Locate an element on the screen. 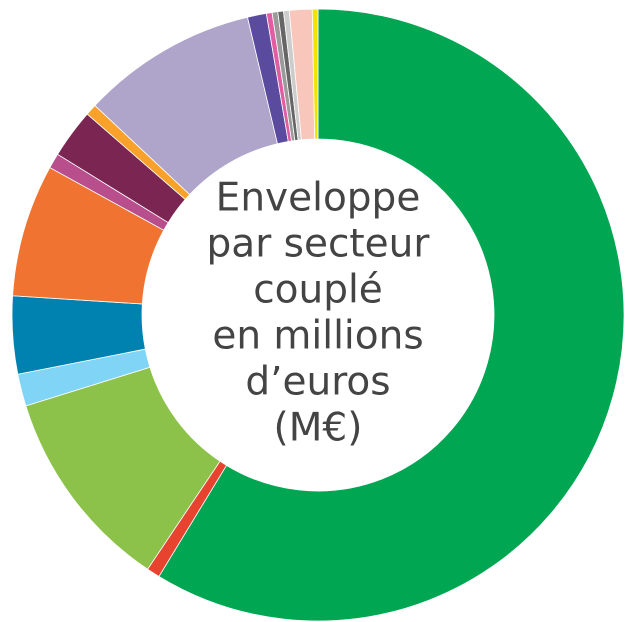  donut-segment is located at coordinates (315, 74).